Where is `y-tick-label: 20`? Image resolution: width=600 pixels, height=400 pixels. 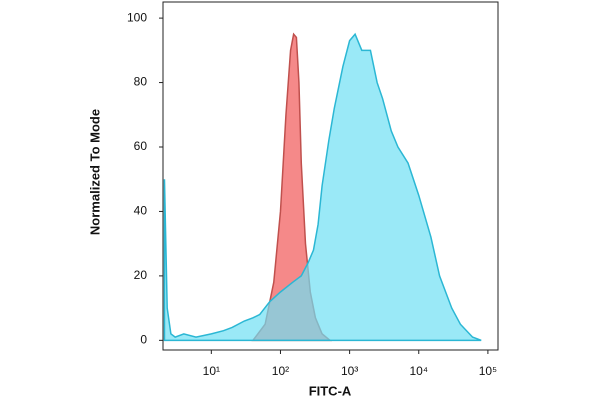 y-tick-label: 20 is located at coordinates (141, 275).